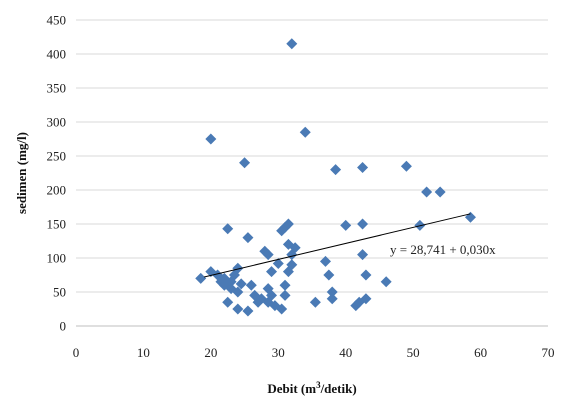 Image resolution: width=563 pixels, height=408 pixels. I want to click on x-tick-label: 20, so click(210, 352).